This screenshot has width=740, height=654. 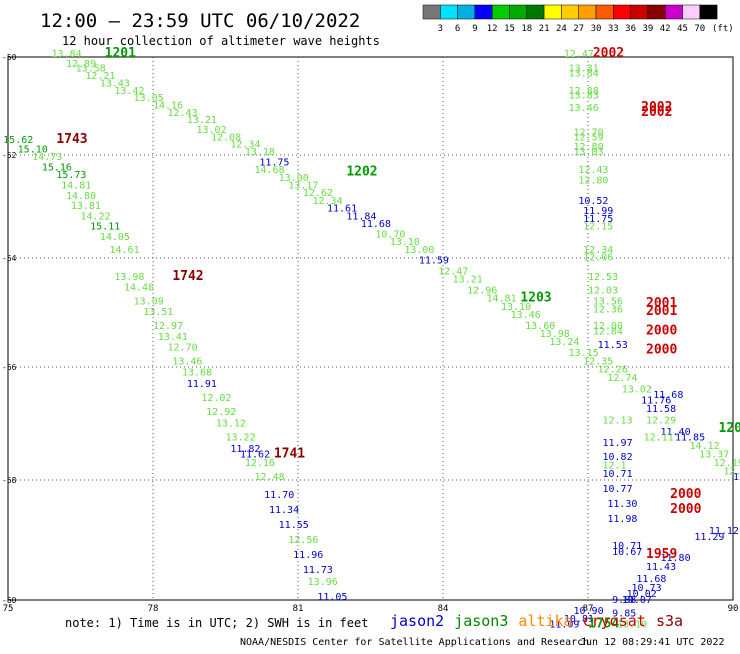 I want to click on scale-tick-label: 18, so click(x=526, y=29).